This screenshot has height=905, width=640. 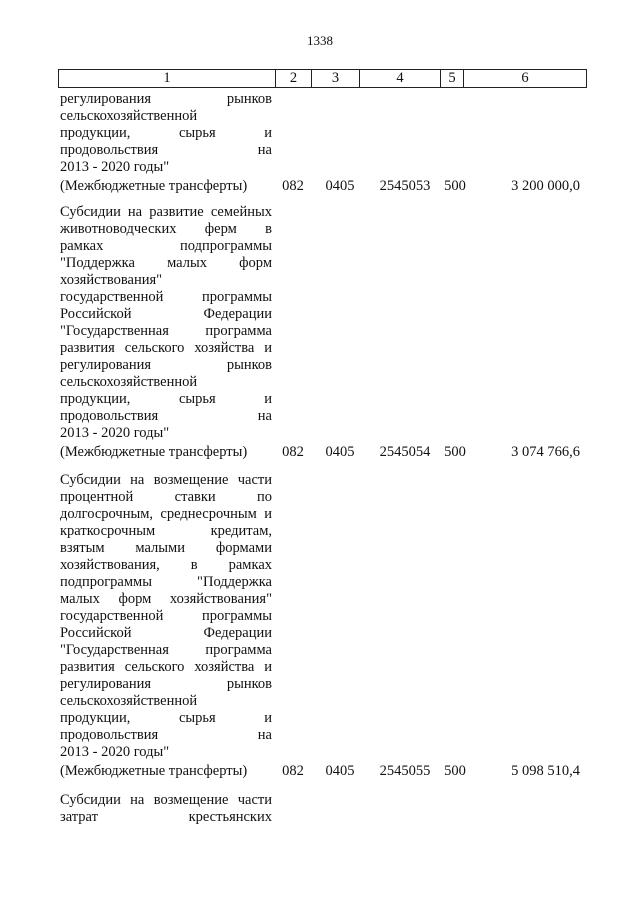 I want to click on description-line: "Поддержка малых форм, so click(x=166, y=263).